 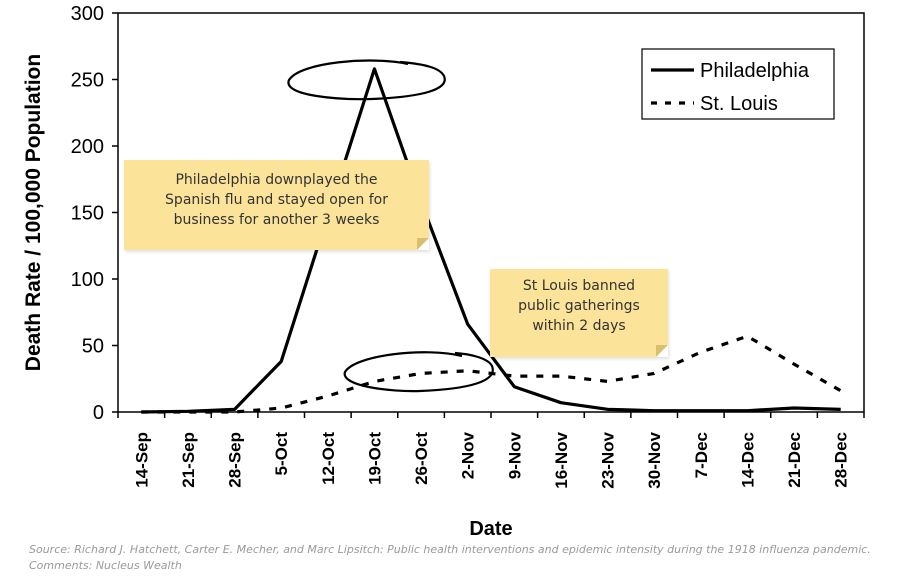 What do you see at coordinates (276, 220) in the screenshot?
I see `philadelphia-note-line: business for another 3 weeks` at bounding box center [276, 220].